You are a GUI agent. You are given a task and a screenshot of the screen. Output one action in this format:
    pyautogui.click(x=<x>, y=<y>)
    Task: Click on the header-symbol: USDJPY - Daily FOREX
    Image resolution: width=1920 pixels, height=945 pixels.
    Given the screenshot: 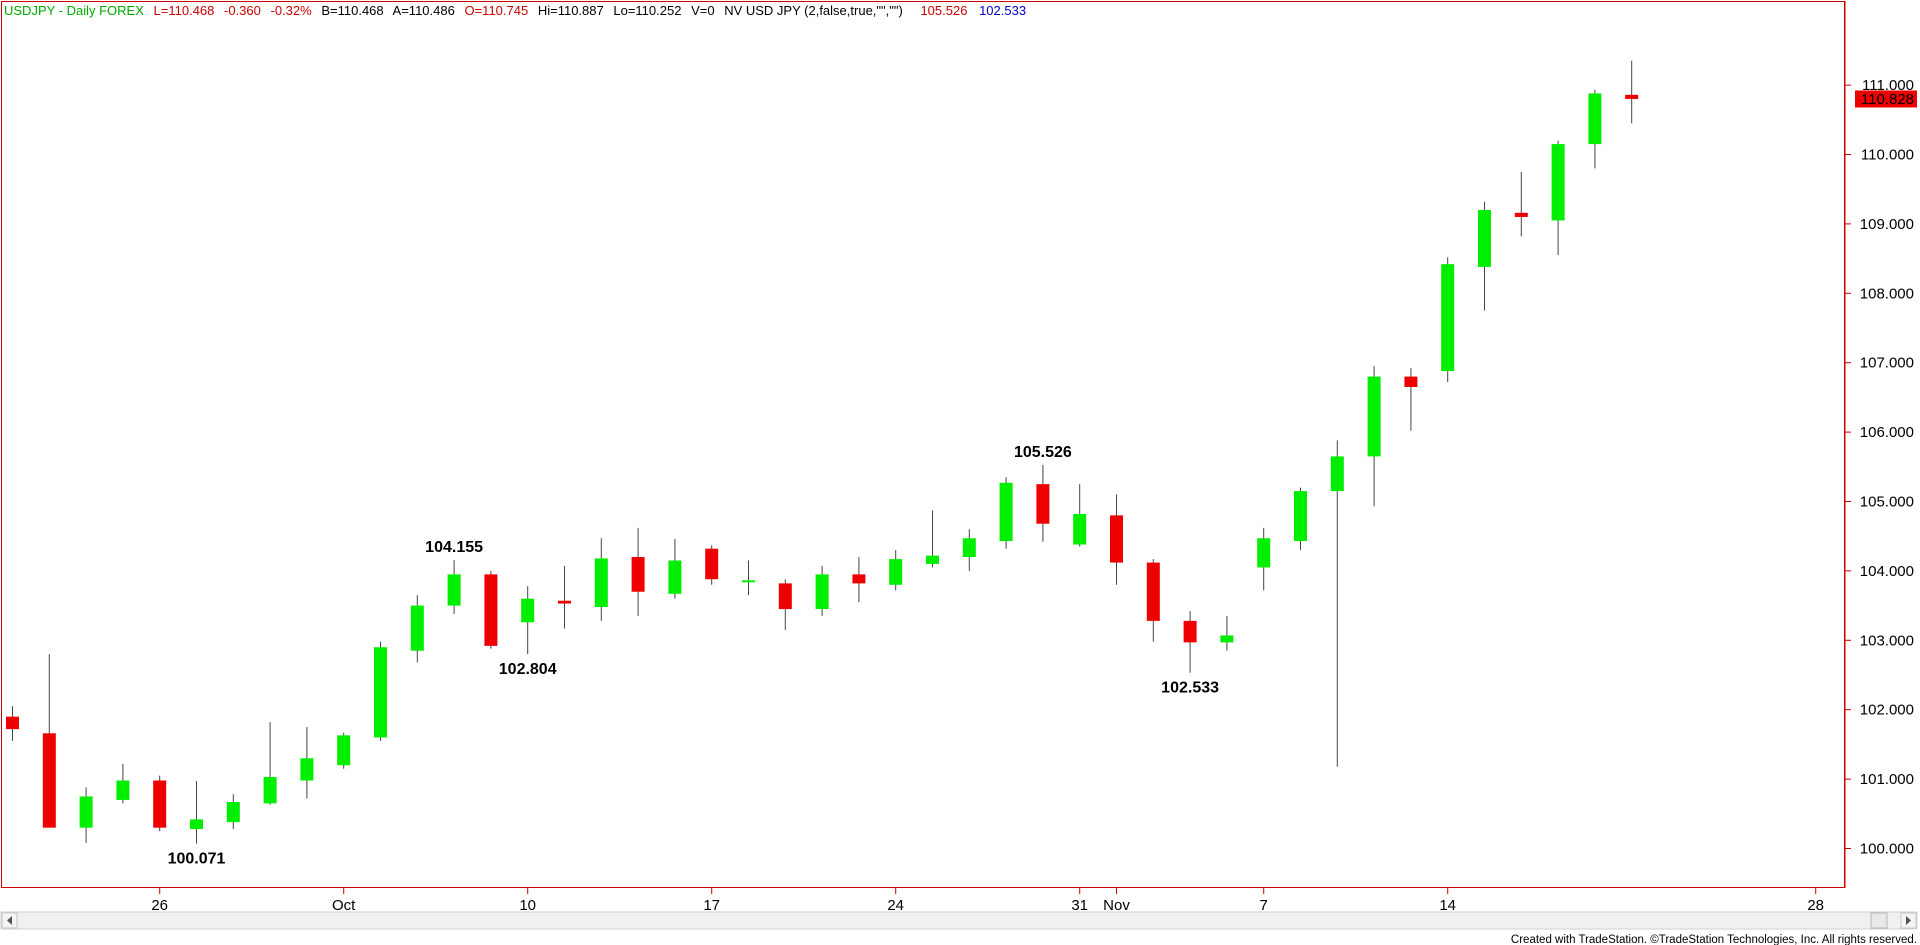 What is the action you would take?
    pyautogui.click(x=74, y=10)
    